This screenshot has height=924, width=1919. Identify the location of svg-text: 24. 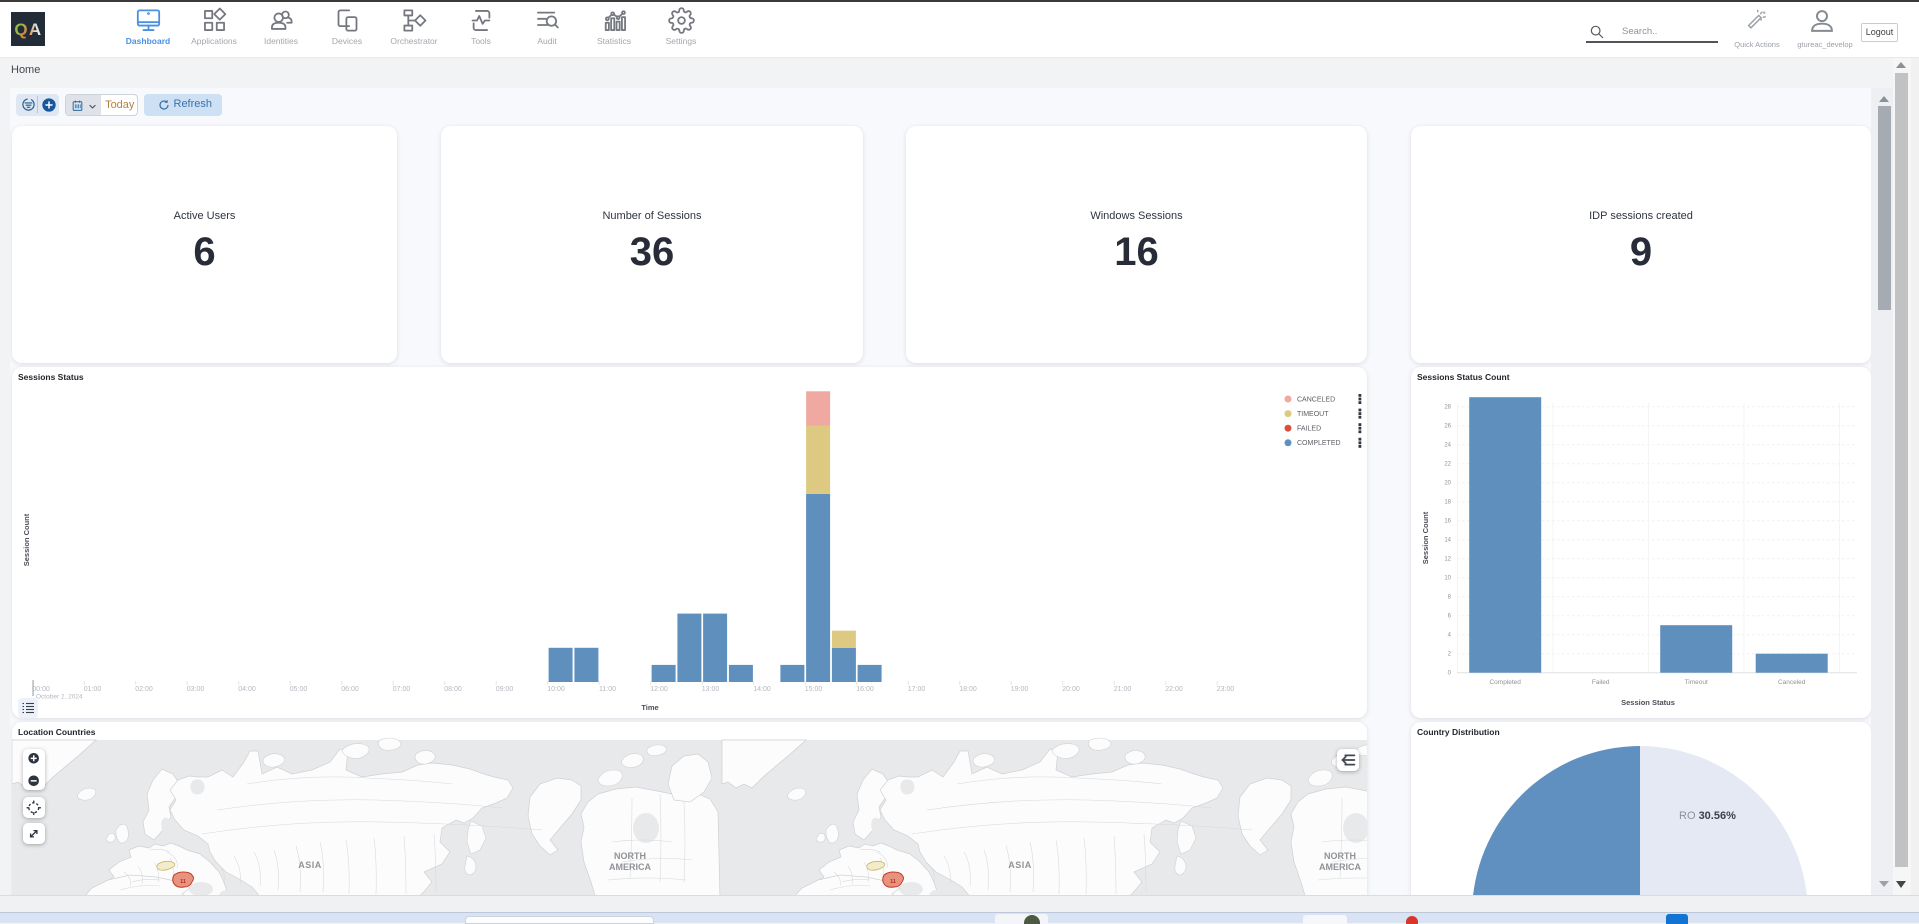
(1447, 446).